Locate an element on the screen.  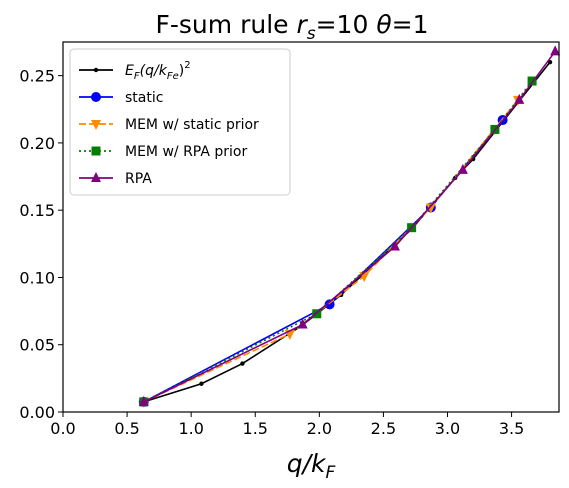
legend-entry: EF(q/kFe)2 is located at coordinates (135, 71).